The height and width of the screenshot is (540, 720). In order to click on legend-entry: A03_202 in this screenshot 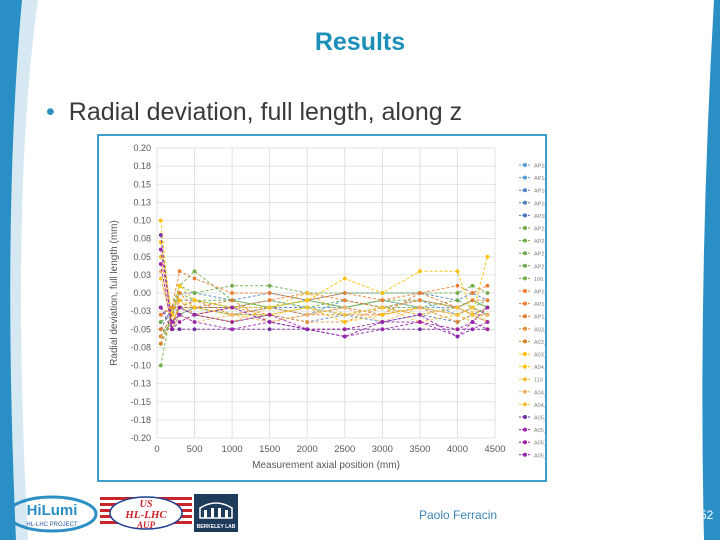, I will do `click(539, 330)`.